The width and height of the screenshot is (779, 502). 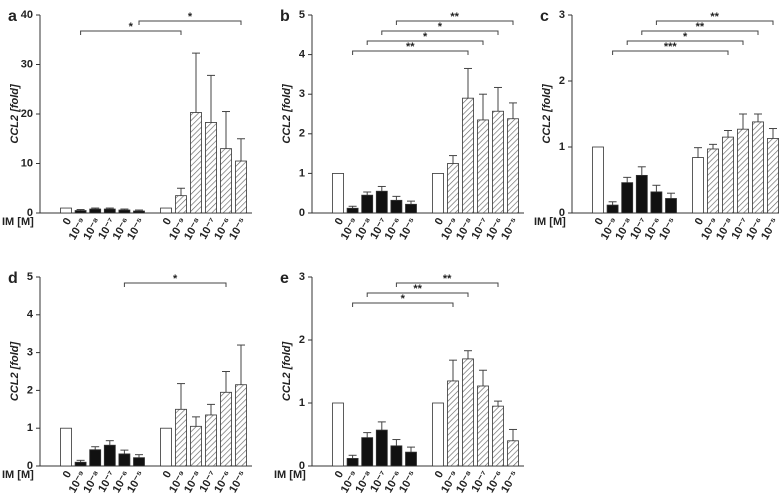 I want to click on y-tick-label: 10, so click(x=27, y=163).